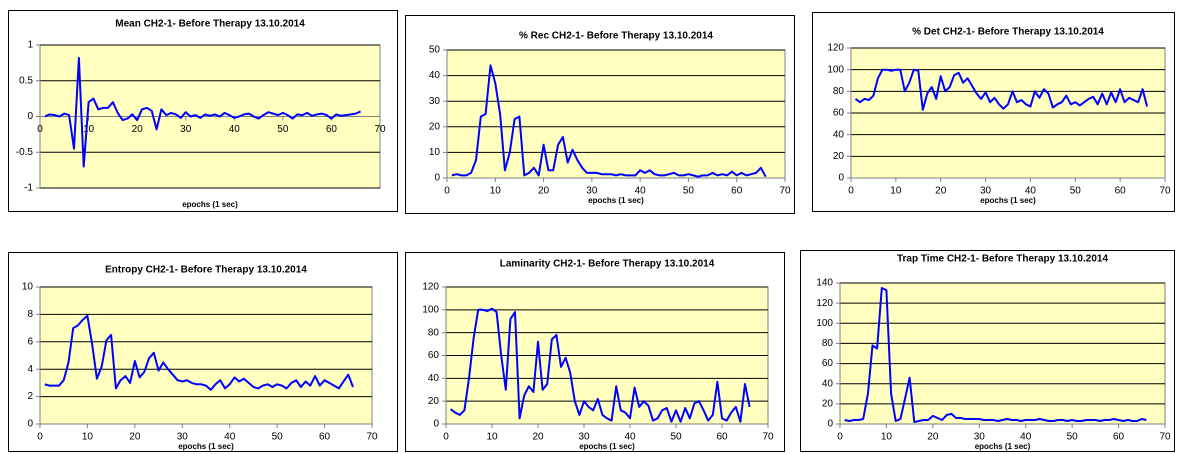 This screenshot has width=1179, height=454. Describe the element at coordinates (28, 188) in the screenshot. I see `y-tick-label: -1` at that location.